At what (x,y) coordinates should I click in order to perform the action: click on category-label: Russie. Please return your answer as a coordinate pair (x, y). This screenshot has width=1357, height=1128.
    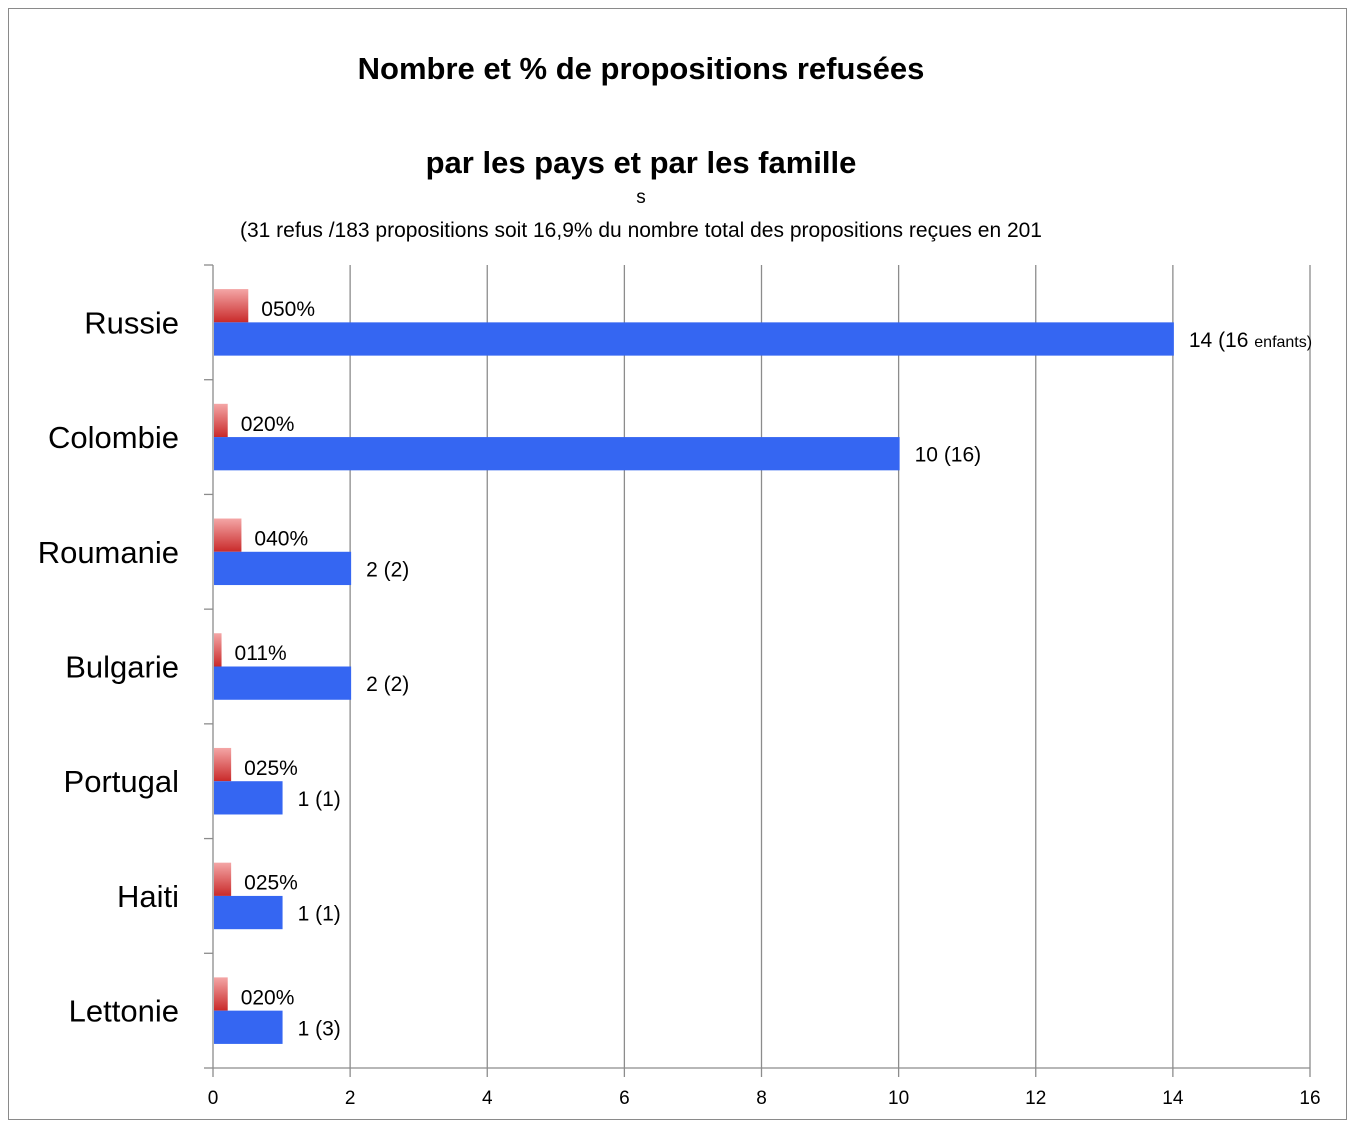
    Looking at the image, I should click on (131, 322).